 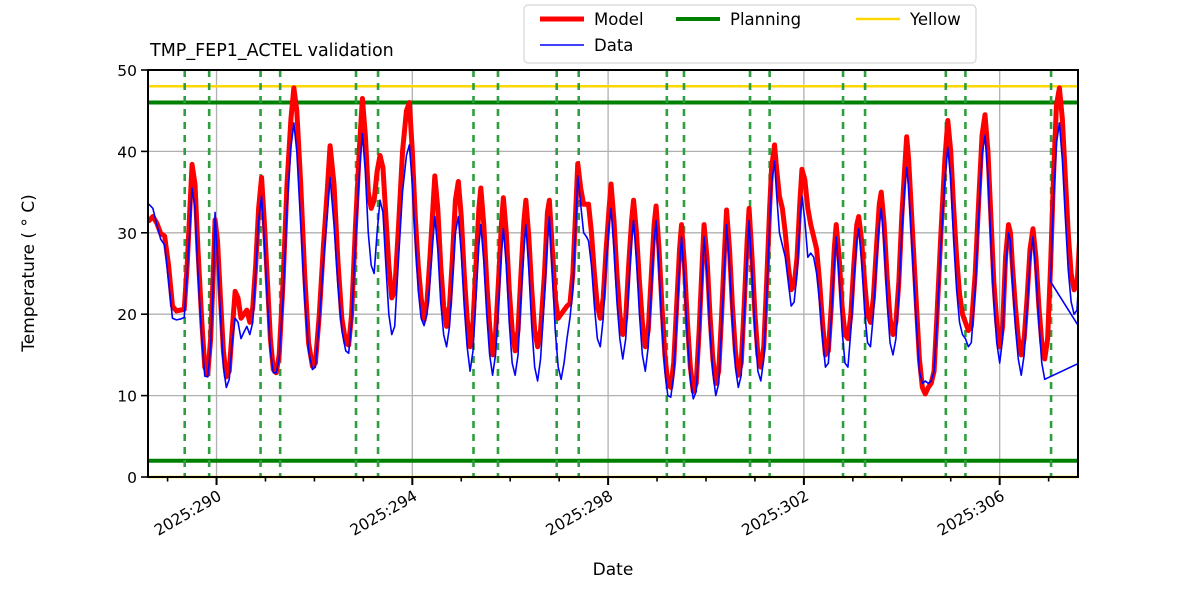 I want to click on y-axis-title: Temperature ( ° C), so click(x=29, y=273).